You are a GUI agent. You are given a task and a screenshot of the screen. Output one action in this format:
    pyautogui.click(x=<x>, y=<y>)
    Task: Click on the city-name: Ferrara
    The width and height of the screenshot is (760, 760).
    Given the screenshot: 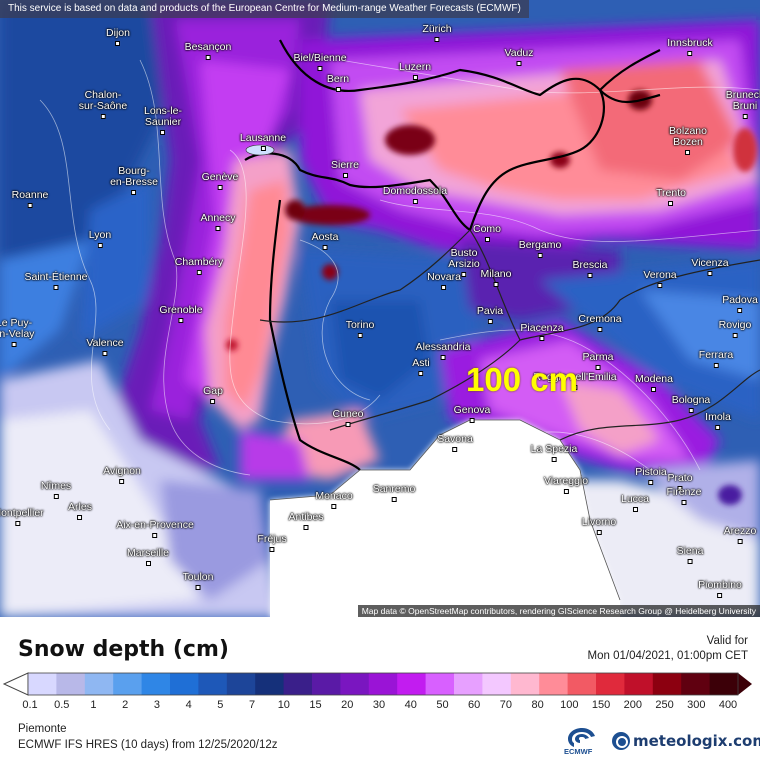 What is the action you would take?
    pyautogui.click(x=716, y=355)
    